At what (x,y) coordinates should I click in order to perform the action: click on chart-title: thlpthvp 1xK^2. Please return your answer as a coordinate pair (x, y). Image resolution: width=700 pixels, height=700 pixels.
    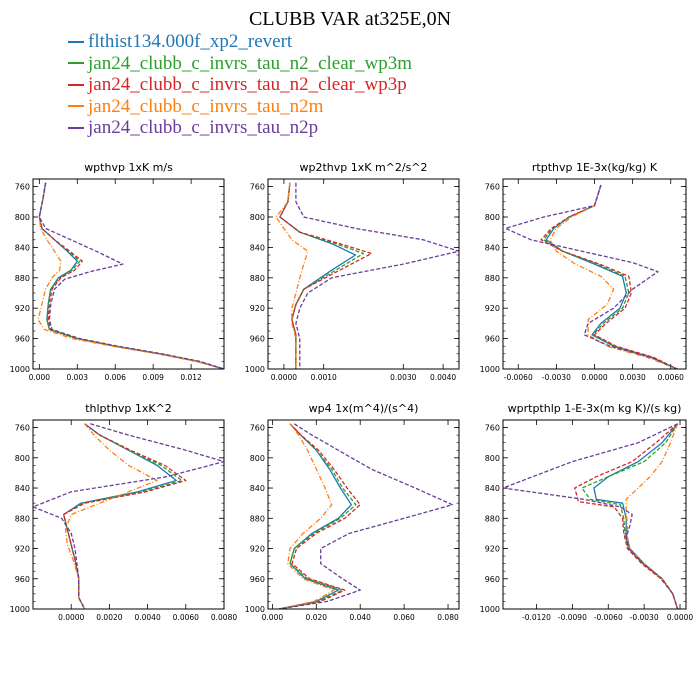
    Looking at the image, I should click on (128, 408).